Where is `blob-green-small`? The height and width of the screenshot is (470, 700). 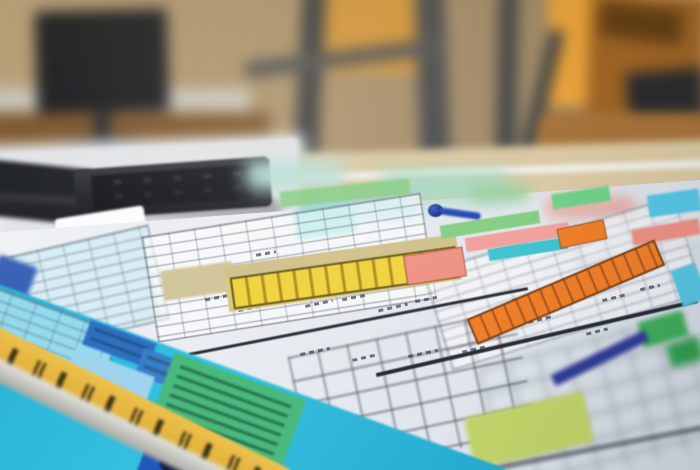 blob-green-small is located at coordinates (500, 193).